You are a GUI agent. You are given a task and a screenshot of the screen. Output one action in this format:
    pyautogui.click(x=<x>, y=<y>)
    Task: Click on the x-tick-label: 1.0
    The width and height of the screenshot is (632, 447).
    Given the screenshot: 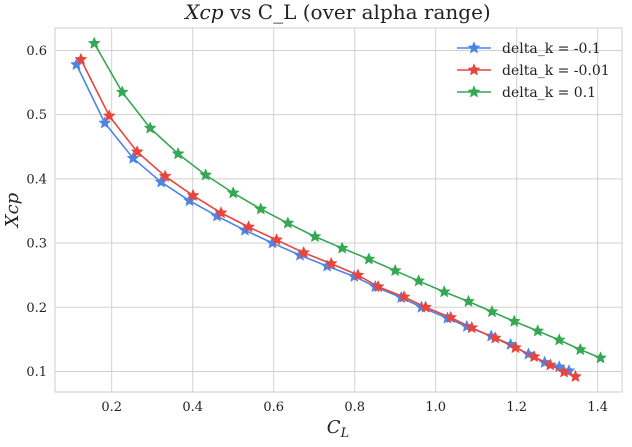 What is the action you would take?
    pyautogui.click(x=435, y=407)
    